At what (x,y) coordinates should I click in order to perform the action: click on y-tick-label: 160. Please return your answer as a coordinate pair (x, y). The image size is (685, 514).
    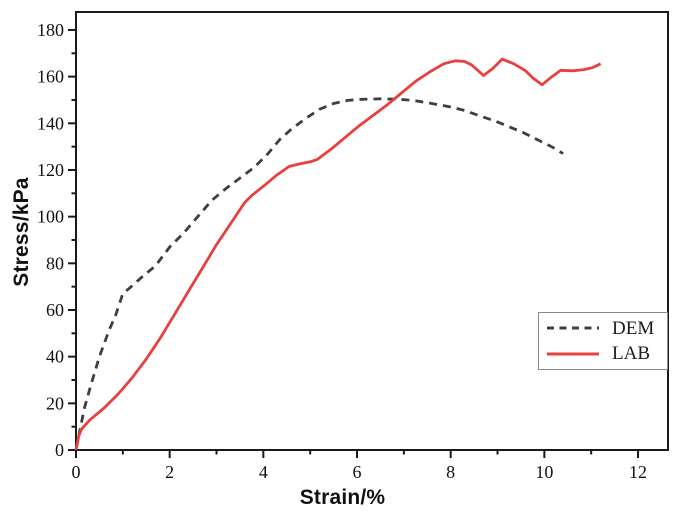
    Looking at the image, I should click on (50, 77).